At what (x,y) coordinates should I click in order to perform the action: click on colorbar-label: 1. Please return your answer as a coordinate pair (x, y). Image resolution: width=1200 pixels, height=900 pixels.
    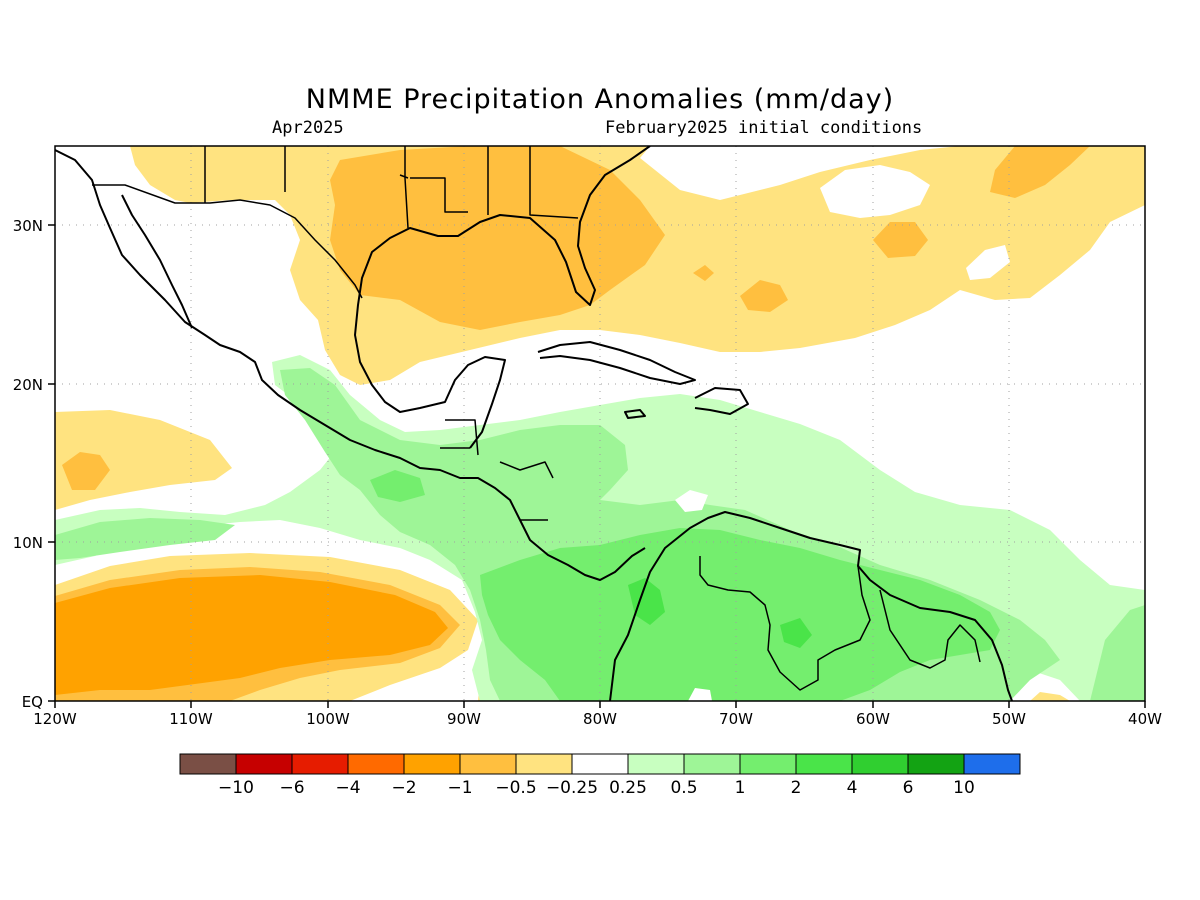
    Looking at the image, I should click on (740, 788).